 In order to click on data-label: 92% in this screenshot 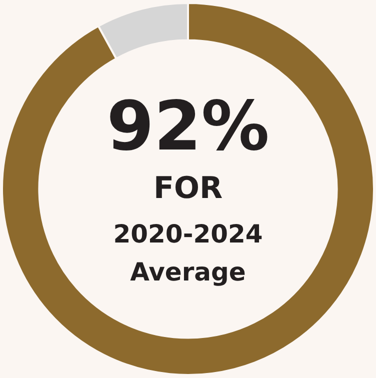, I will do `click(188, 127)`.